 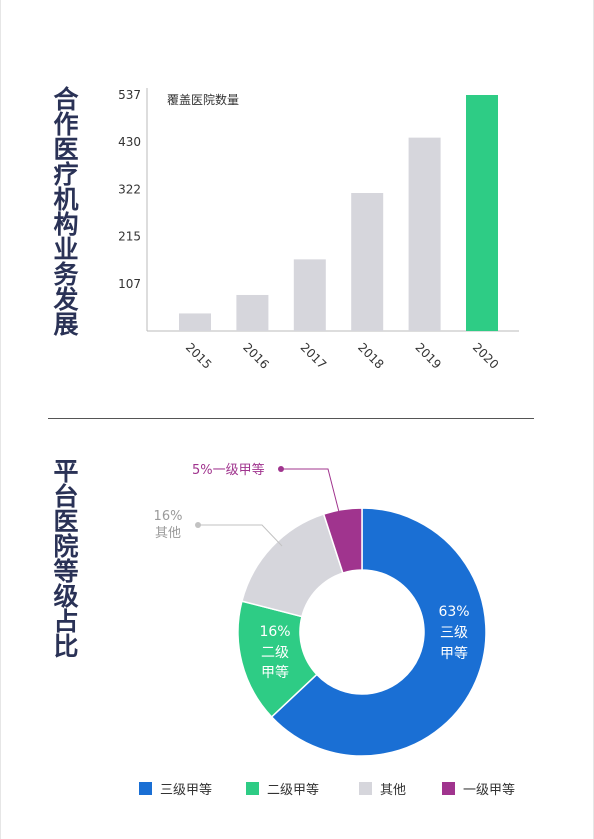 What do you see at coordinates (129, 237) in the screenshot?
I see `y-tick-label: 215` at bounding box center [129, 237].